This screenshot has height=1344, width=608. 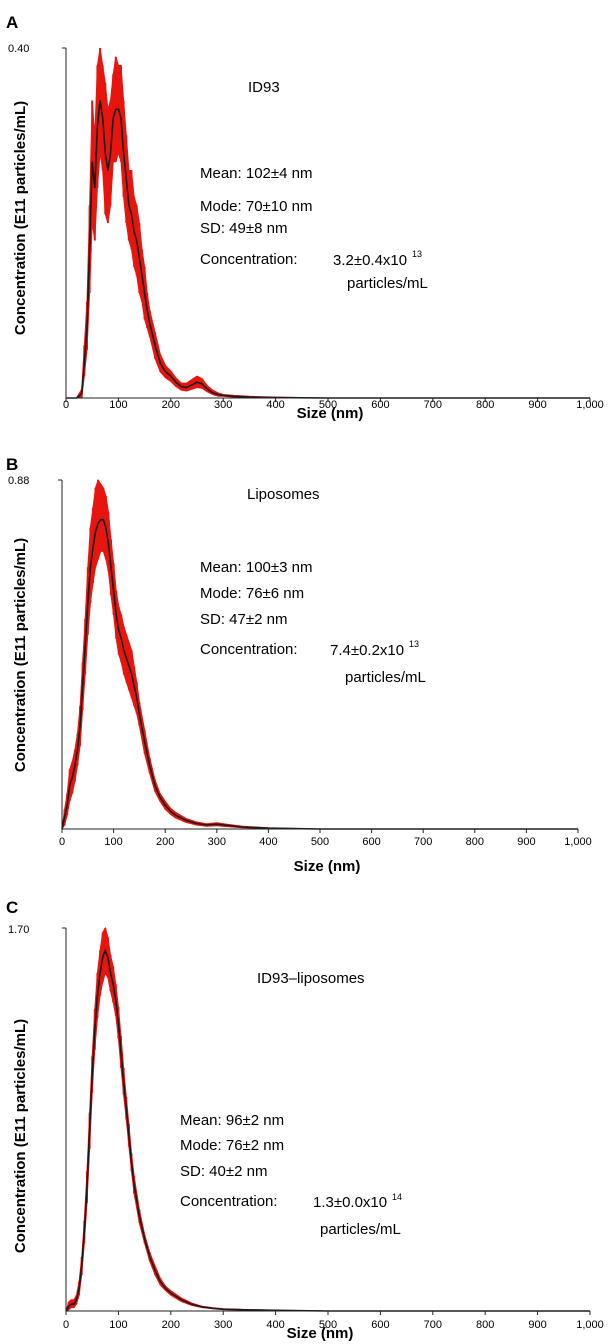 What do you see at coordinates (249, 259) in the screenshot?
I see `panel-a-concentration-label: Concentration:` at bounding box center [249, 259].